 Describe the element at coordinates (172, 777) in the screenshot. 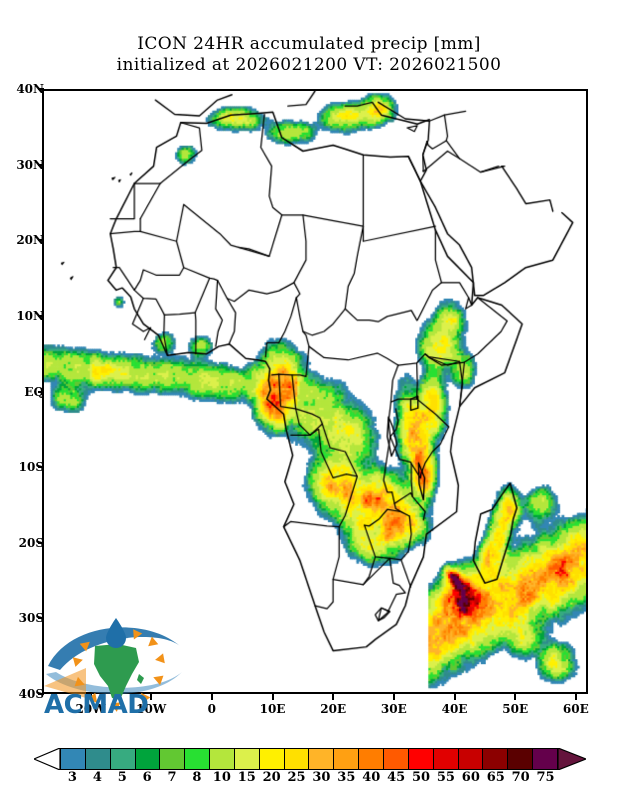

I see `colorbar-tick-label: 7` at that location.